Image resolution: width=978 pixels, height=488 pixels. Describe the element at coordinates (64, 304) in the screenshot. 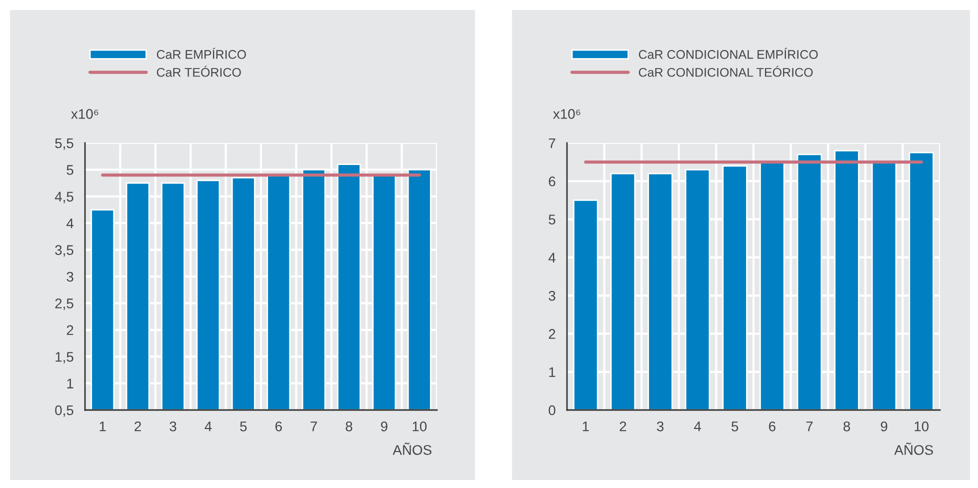

I see `y-tick-label: 2,5` at that location.